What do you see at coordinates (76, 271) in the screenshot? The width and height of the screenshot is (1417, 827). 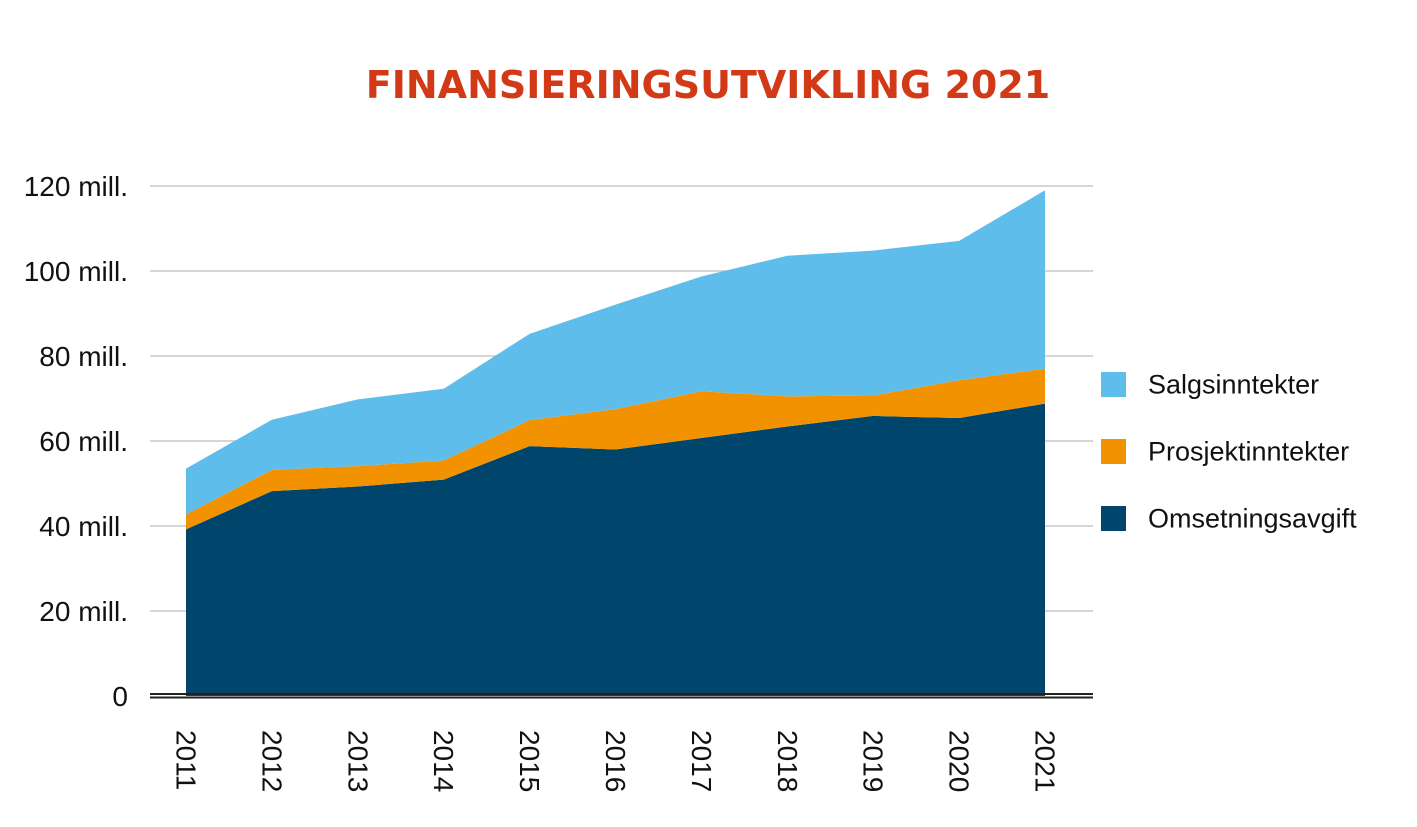 I see `y-tick-label: 100 mill.` at bounding box center [76, 271].